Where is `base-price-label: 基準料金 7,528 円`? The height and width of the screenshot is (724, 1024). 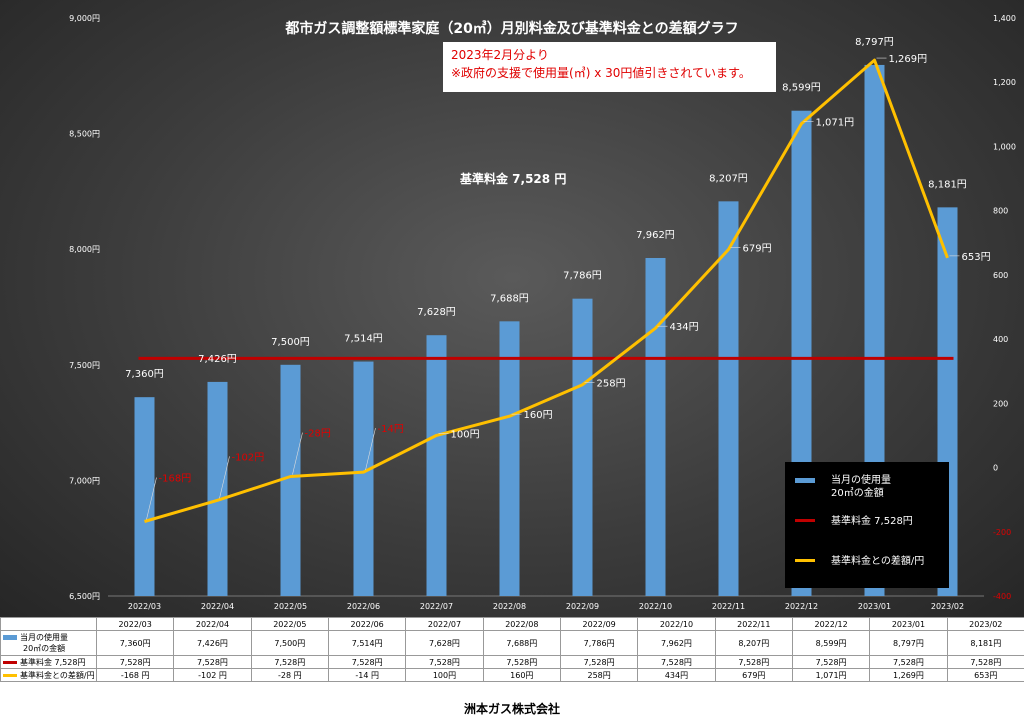
base-price-label: 基準料金 7,528 円 is located at coordinates (513, 179).